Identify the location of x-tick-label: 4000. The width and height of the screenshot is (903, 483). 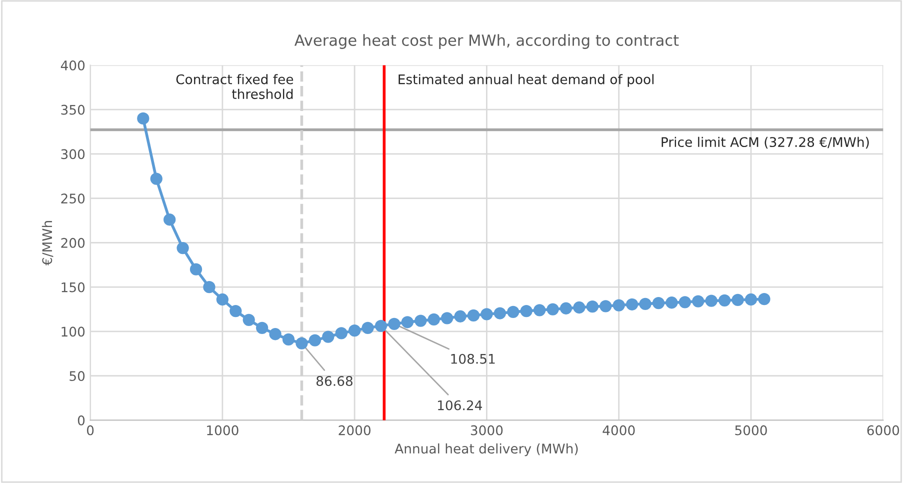
(618, 430).